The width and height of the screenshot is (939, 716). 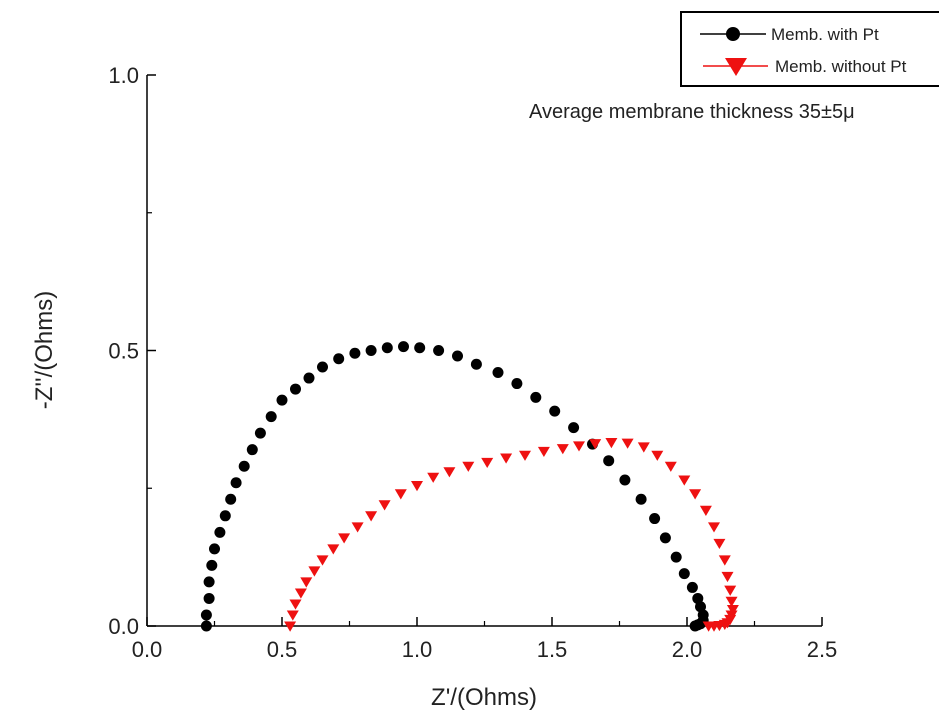 I want to click on x-tick-label: 2.0, so click(x=687, y=649).